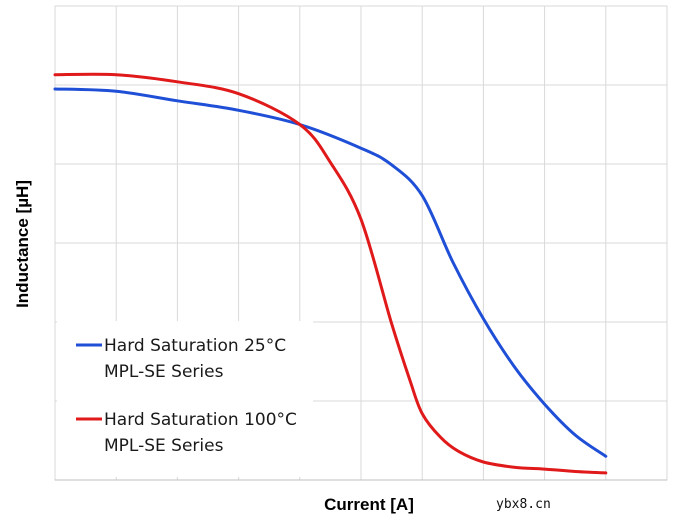  I want to click on x-axis-title: Current [A], so click(369, 504).